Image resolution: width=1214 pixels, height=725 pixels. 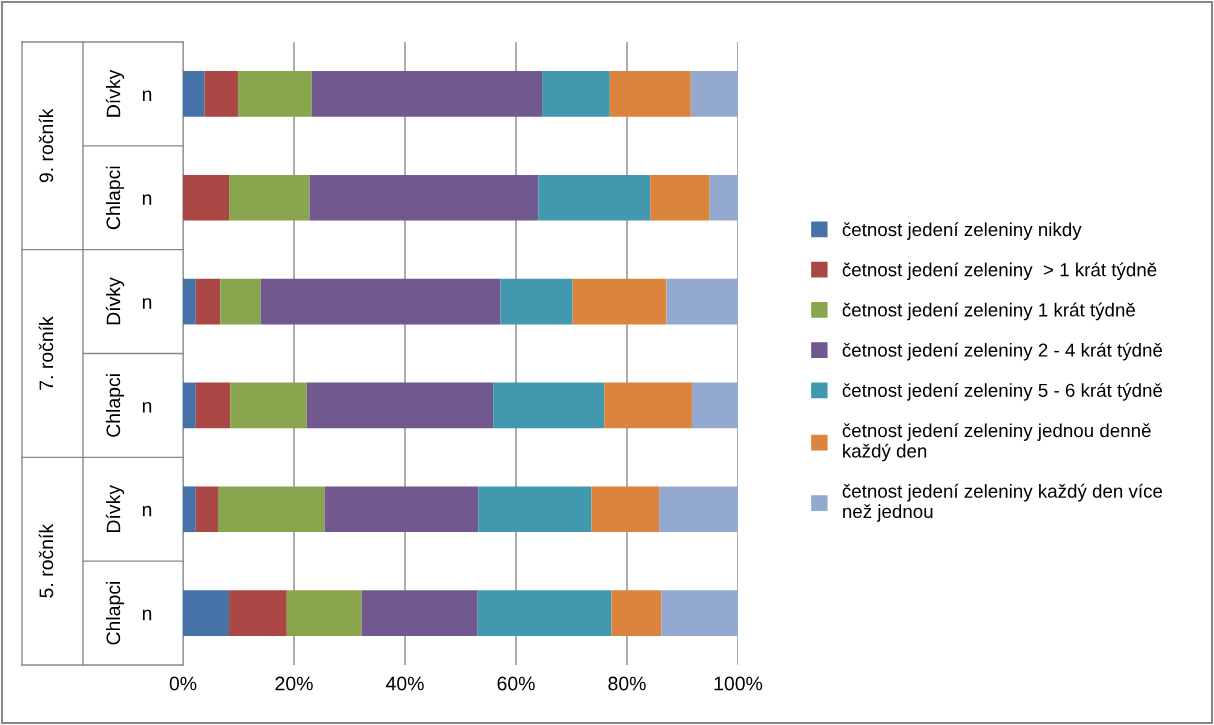 What do you see at coordinates (46, 145) in the screenshot?
I see `text: 9. ročník` at bounding box center [46, 145].